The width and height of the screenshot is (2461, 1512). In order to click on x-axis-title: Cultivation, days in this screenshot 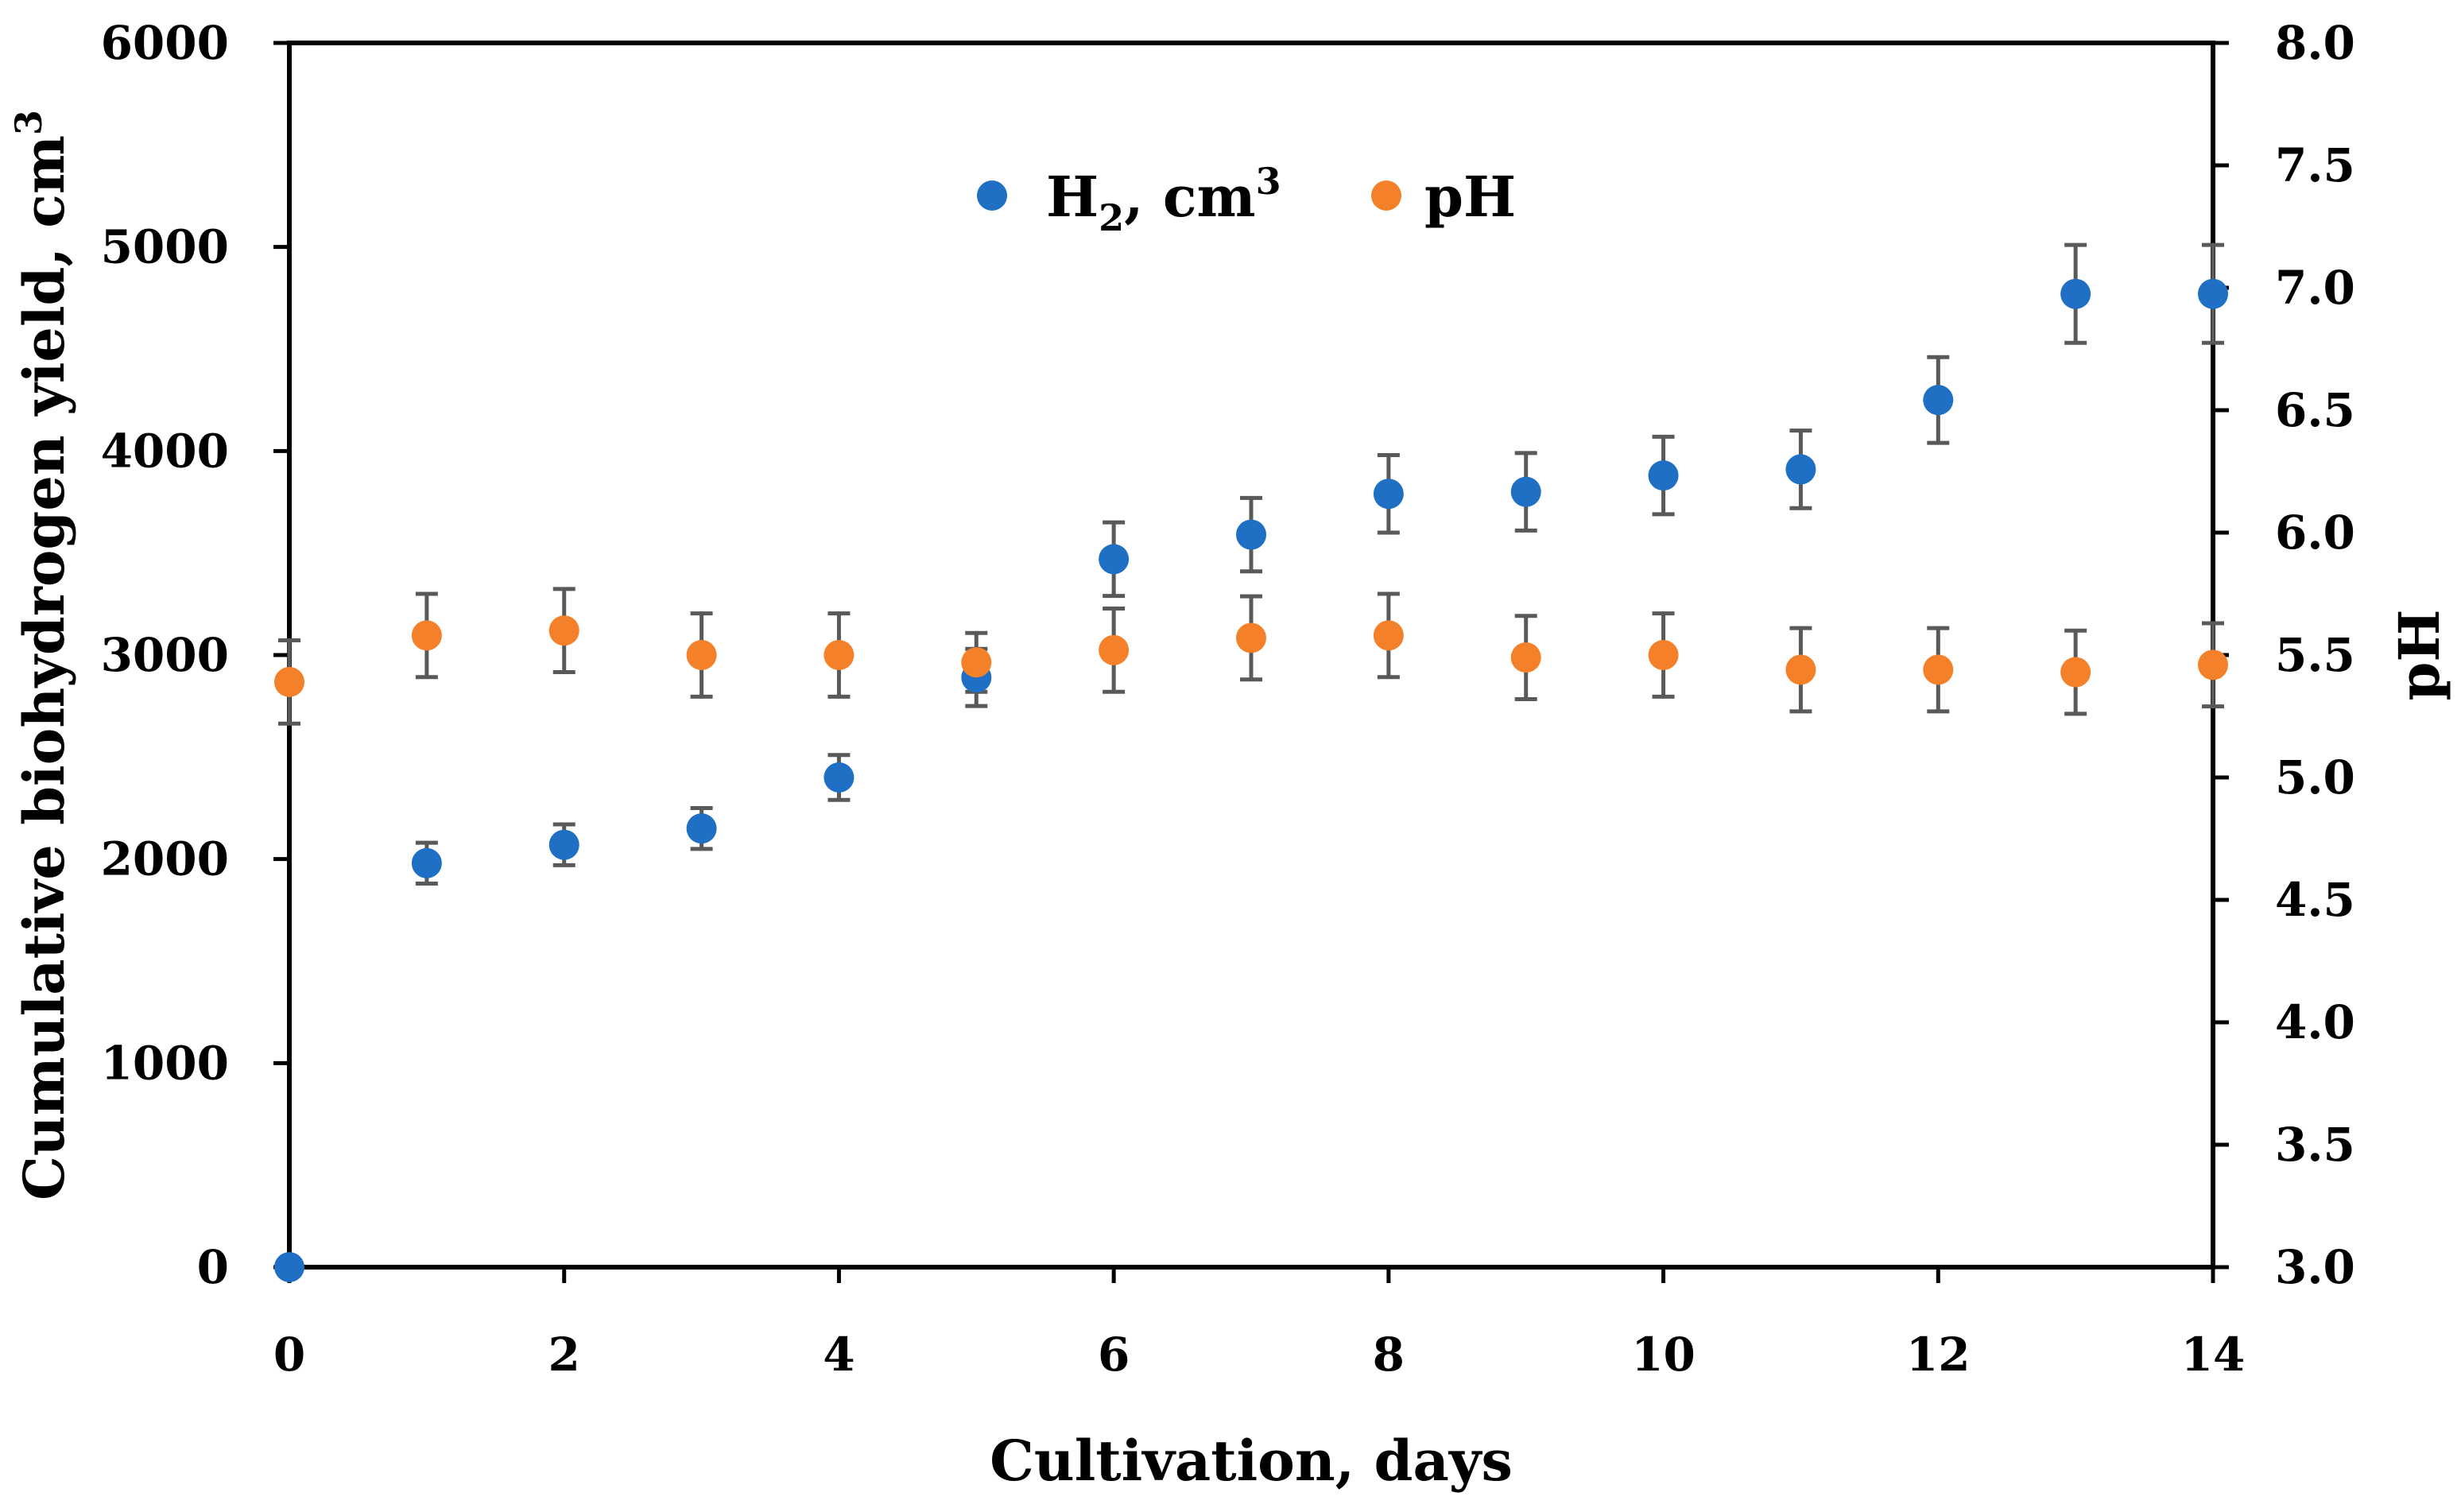, I will do `click(1251, 1461)`.